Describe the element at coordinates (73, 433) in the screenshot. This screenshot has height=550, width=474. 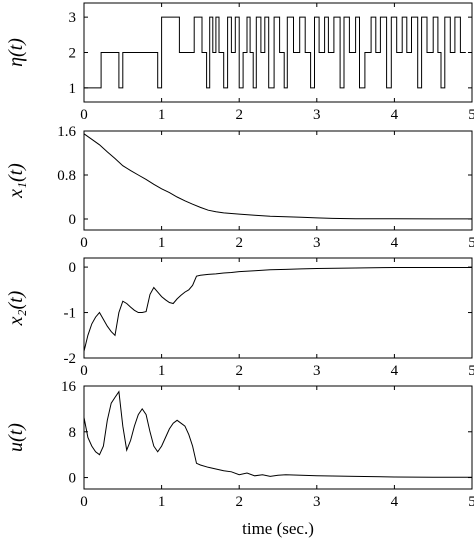
I see `y-tick-label: 8` at that location.